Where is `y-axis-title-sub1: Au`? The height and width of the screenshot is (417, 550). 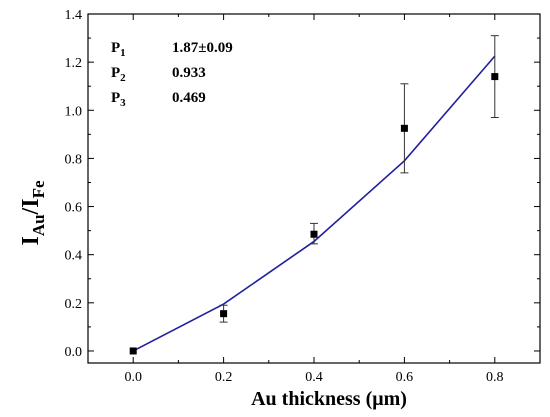 y-axis-title-sub1: Au is located at coordinates (38, 225).